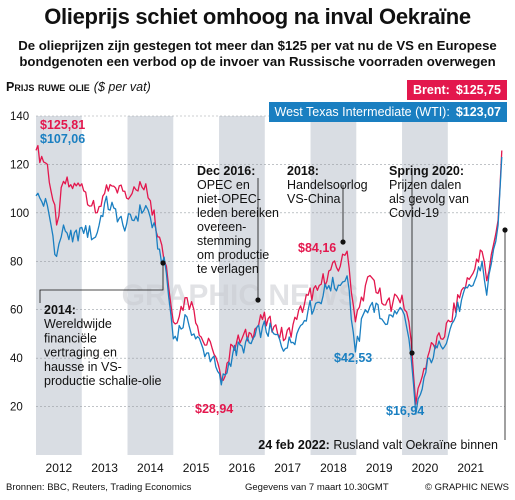 The height and width of the screenshot is (500, 515). I want to click on legend-brent: Brent: $125,75, so click(457, 90).